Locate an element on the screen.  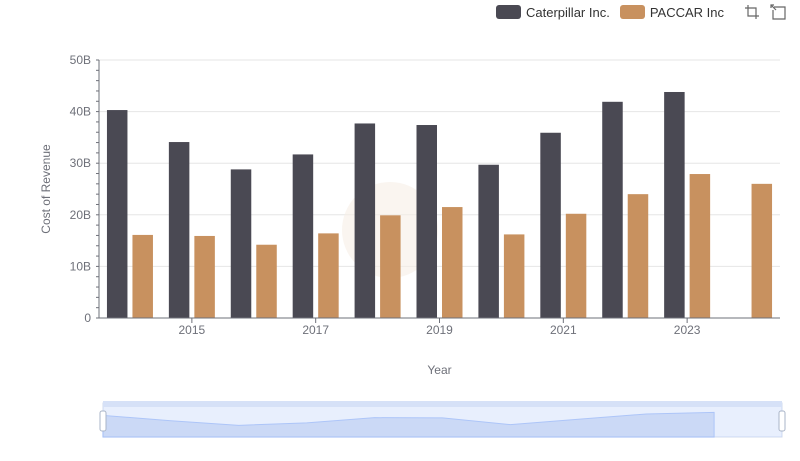
legend-label-caterpillar: Caterpillar Inc. is located at coordinates (568, 12).